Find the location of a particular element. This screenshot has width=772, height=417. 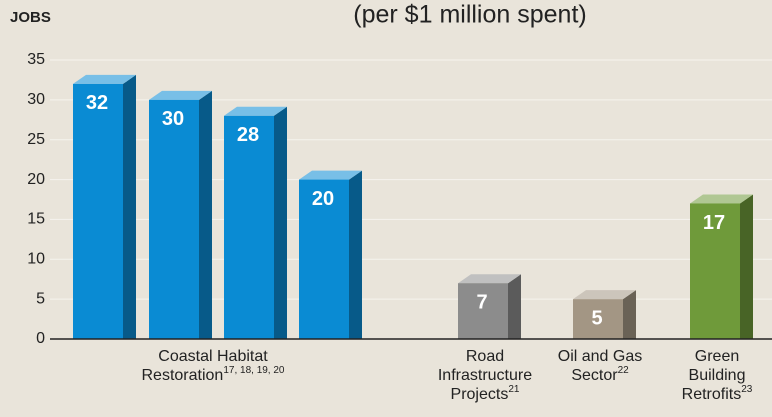

category-label: Restoration17, 18, 19, 20 is located at coordinates (213, 375).